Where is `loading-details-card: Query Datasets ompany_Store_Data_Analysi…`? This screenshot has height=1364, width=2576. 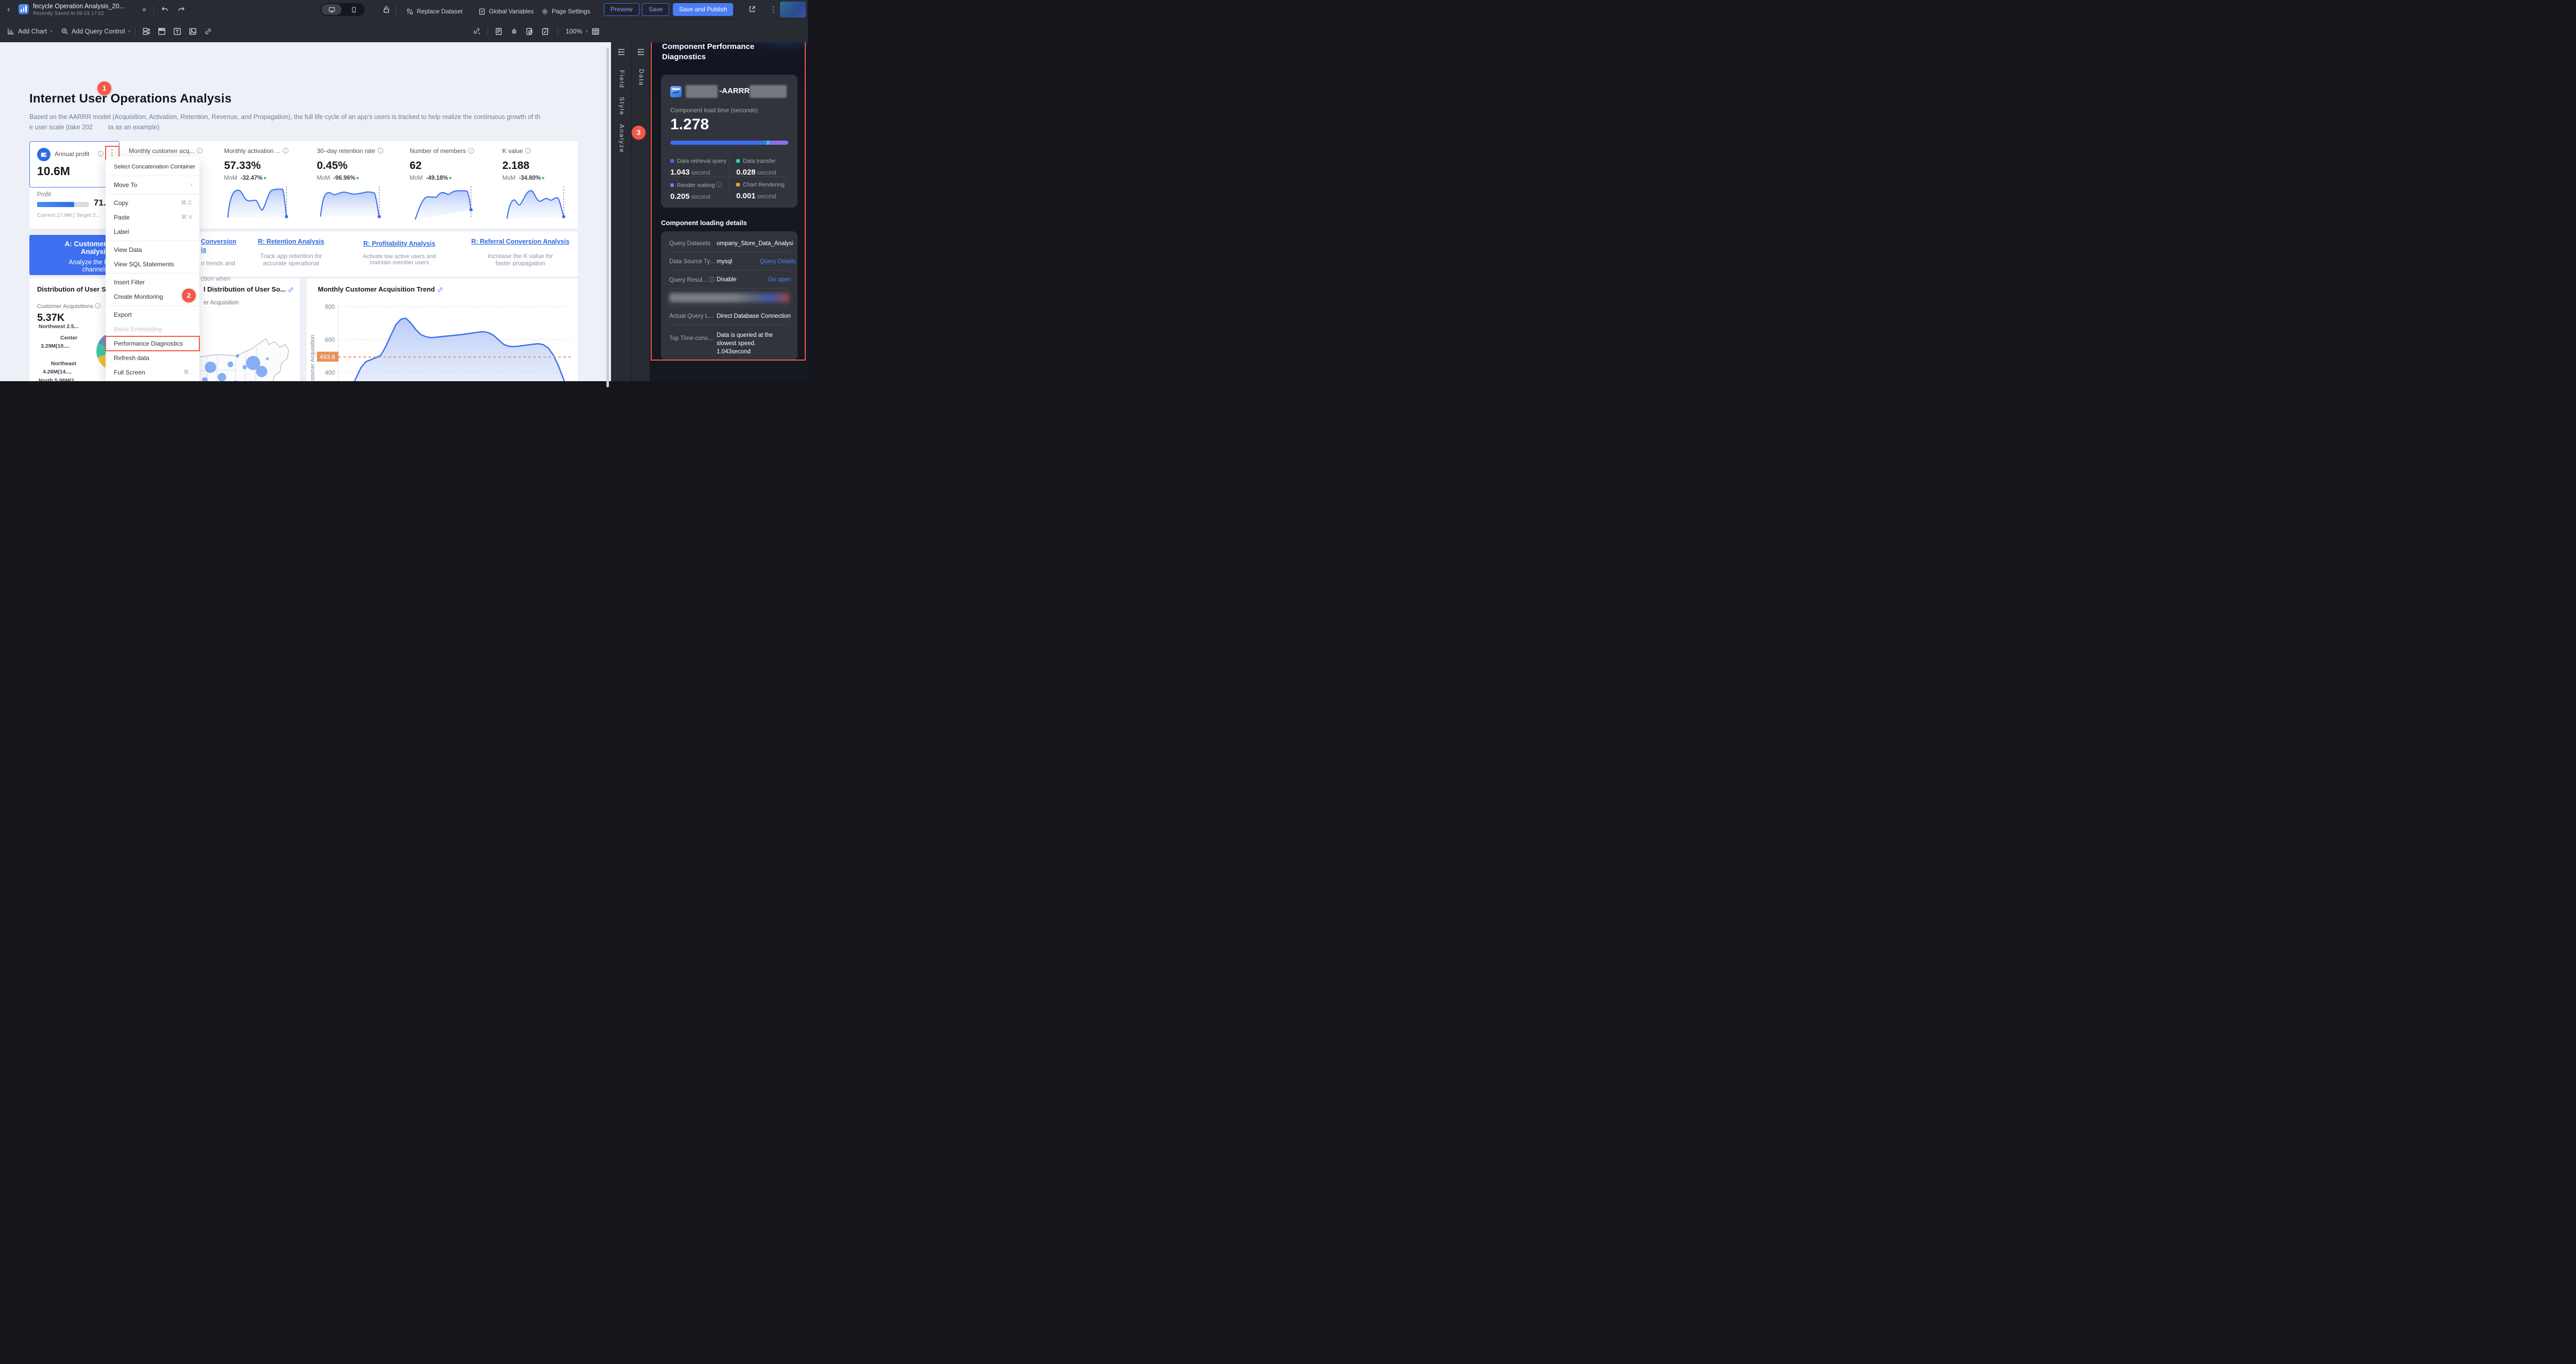 loading-details-card: Query Datasets ompany_Store_Data_Analysi… is located at coordinates (729, 295).